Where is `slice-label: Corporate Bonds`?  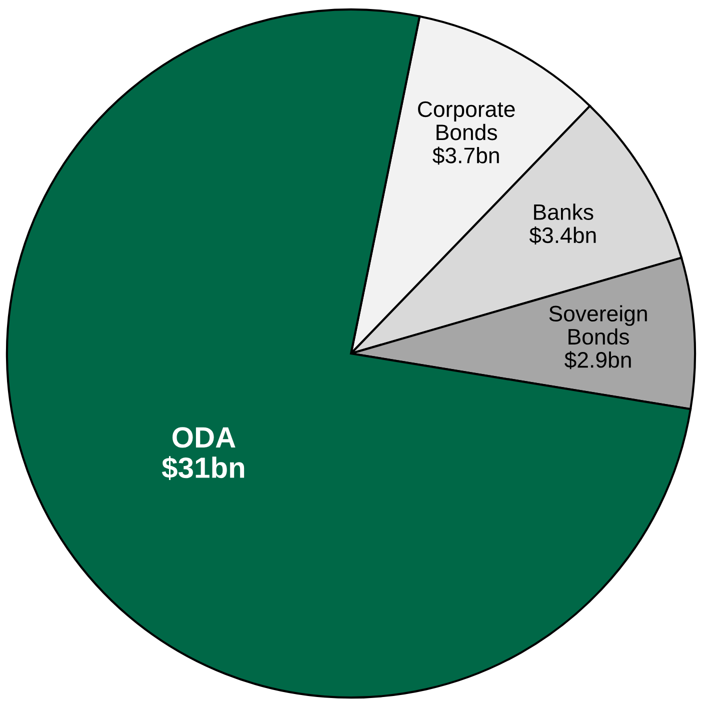
slice-label: Corporate Bonds is located at coordinates (466, 120).